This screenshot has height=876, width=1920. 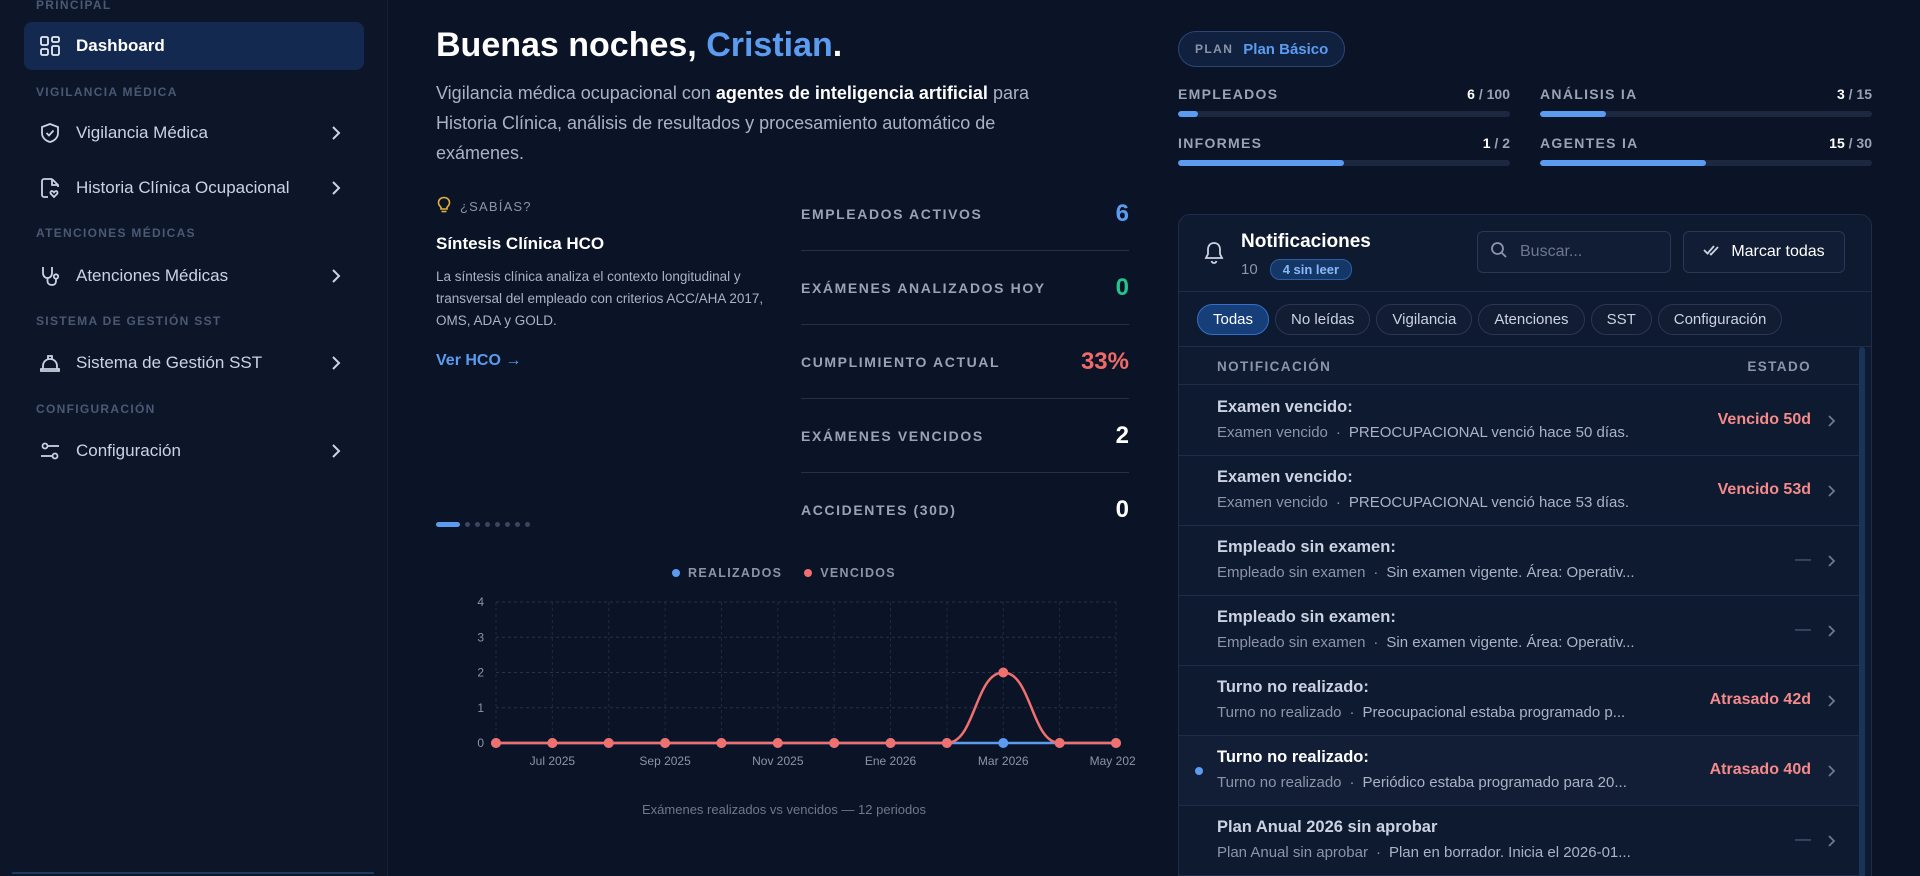 What do you see at coordinates (1486, 143) in the screenshot?
I see `usage-used: 1` at bounding box center [1486, 143].